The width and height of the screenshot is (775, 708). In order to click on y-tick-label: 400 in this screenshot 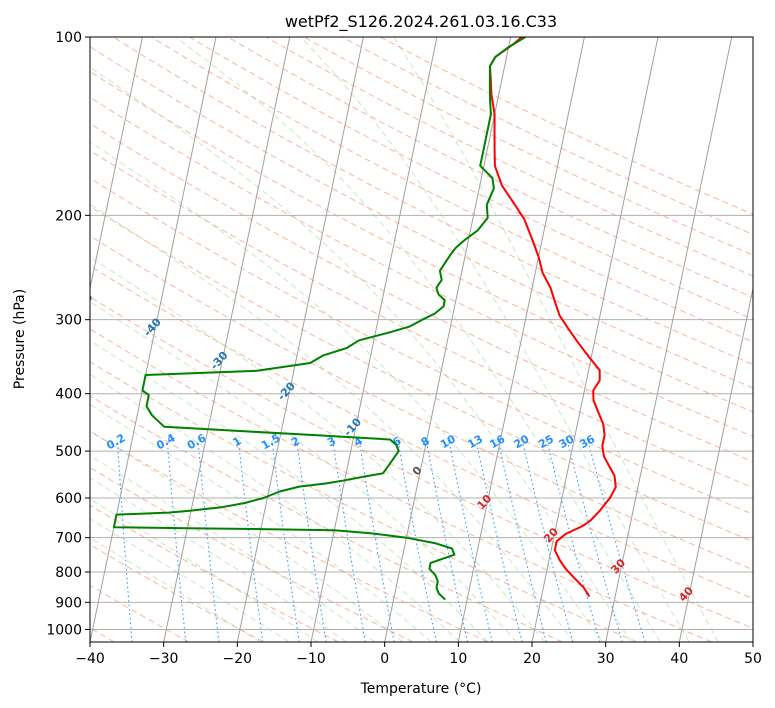, I will do `click(68, 395)`.